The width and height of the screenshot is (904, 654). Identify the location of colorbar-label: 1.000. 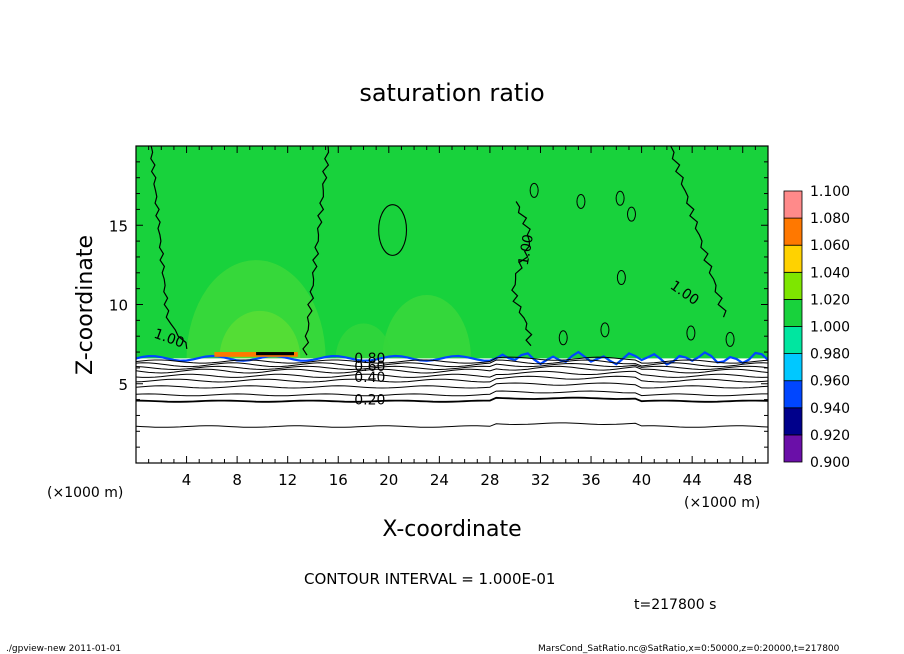
(830, 328).